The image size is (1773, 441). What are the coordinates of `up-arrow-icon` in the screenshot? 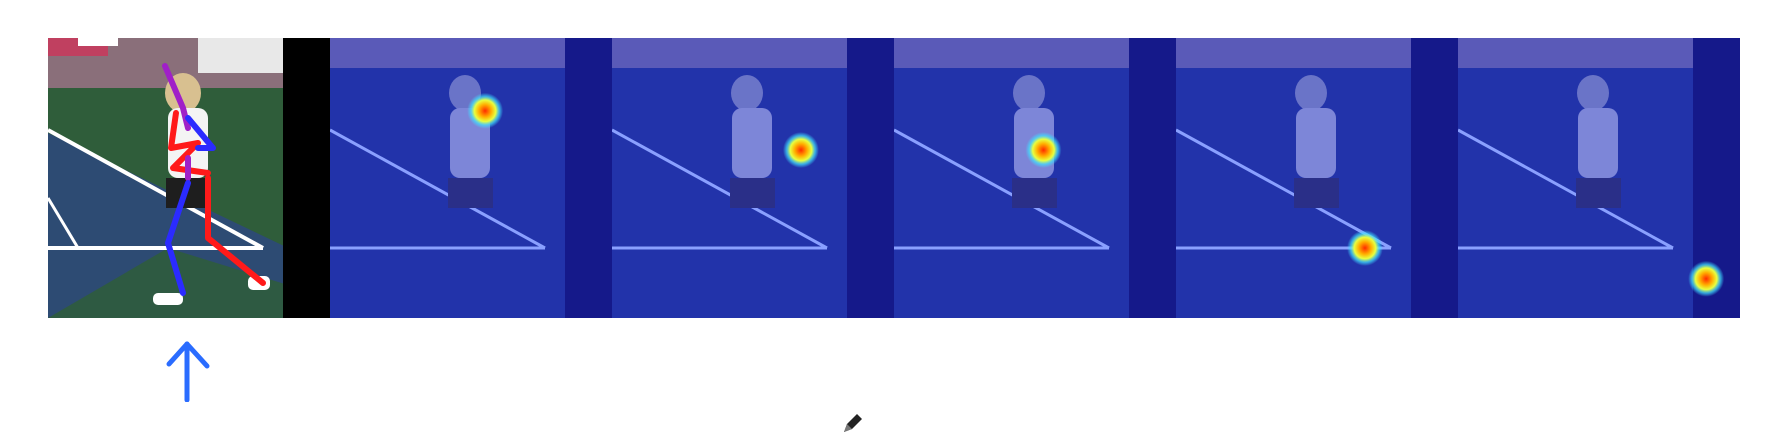 It's located at (188, 371).